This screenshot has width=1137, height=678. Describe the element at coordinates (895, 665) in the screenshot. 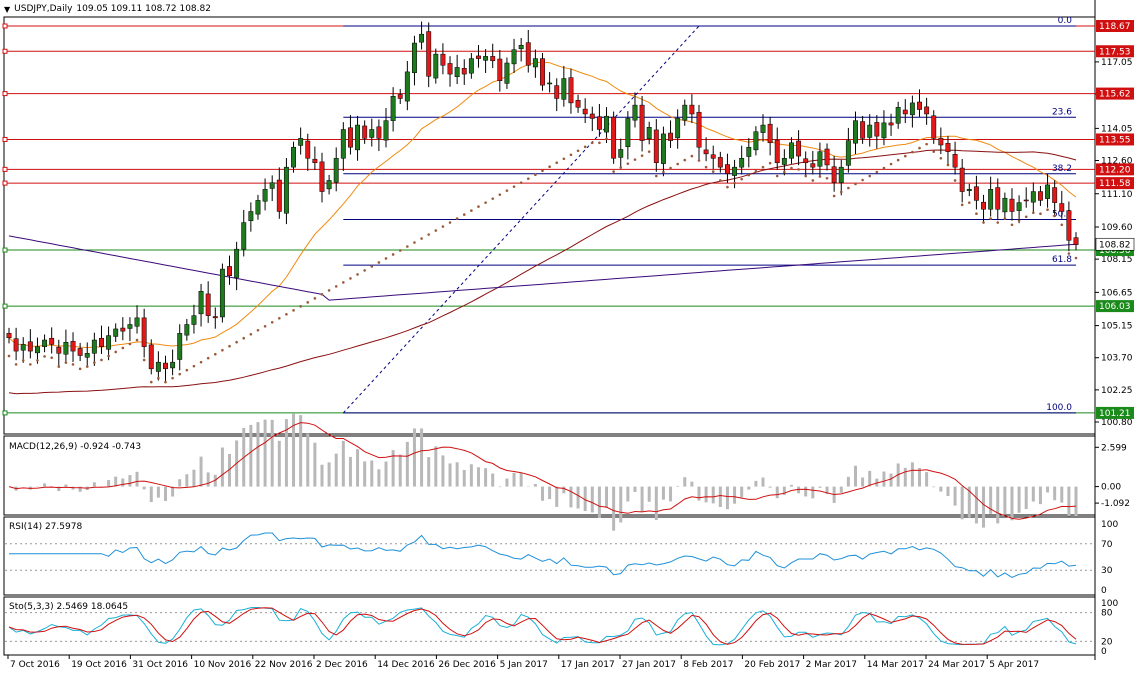

I see `date-tick-label: 14 Mar 2017` at that location.